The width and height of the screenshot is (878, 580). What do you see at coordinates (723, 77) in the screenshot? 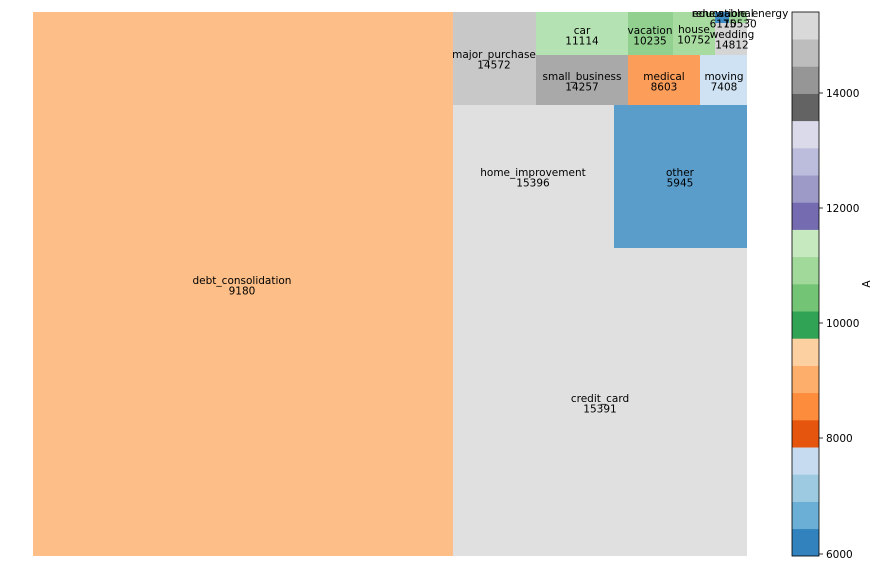
I see `tile-category: moving` at bounding box center [723, 77].